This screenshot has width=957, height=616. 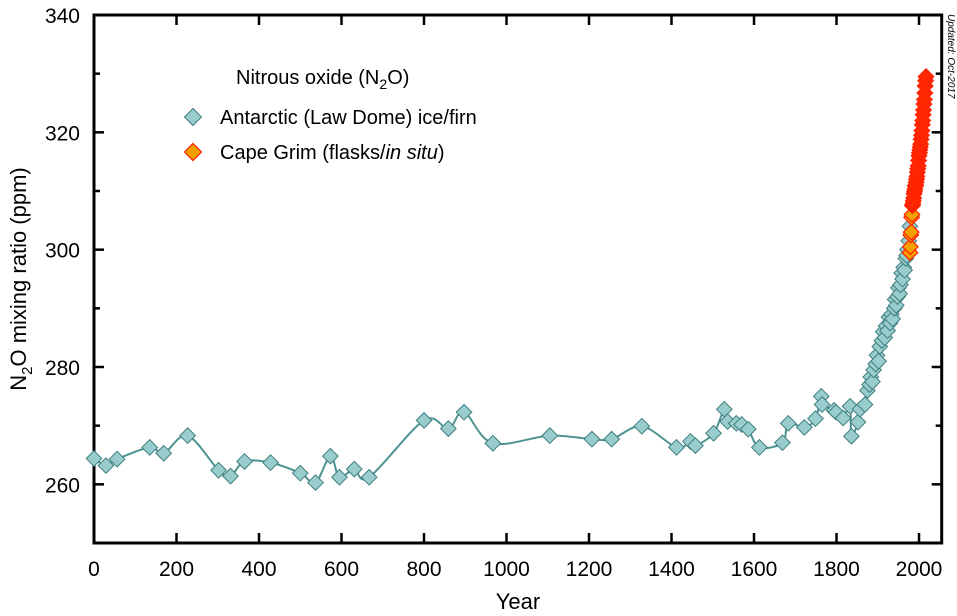 I want to click on y-tick-label: 320, so click(x=62, y=133).